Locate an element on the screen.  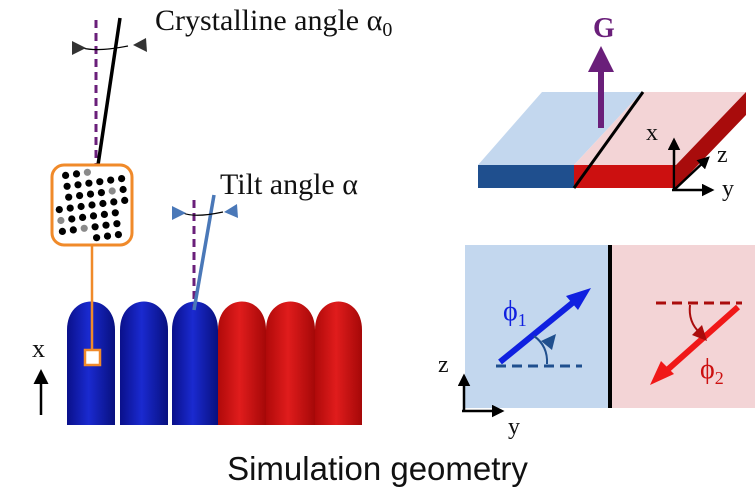
dendrite-array is located at coordinates (214, 363).